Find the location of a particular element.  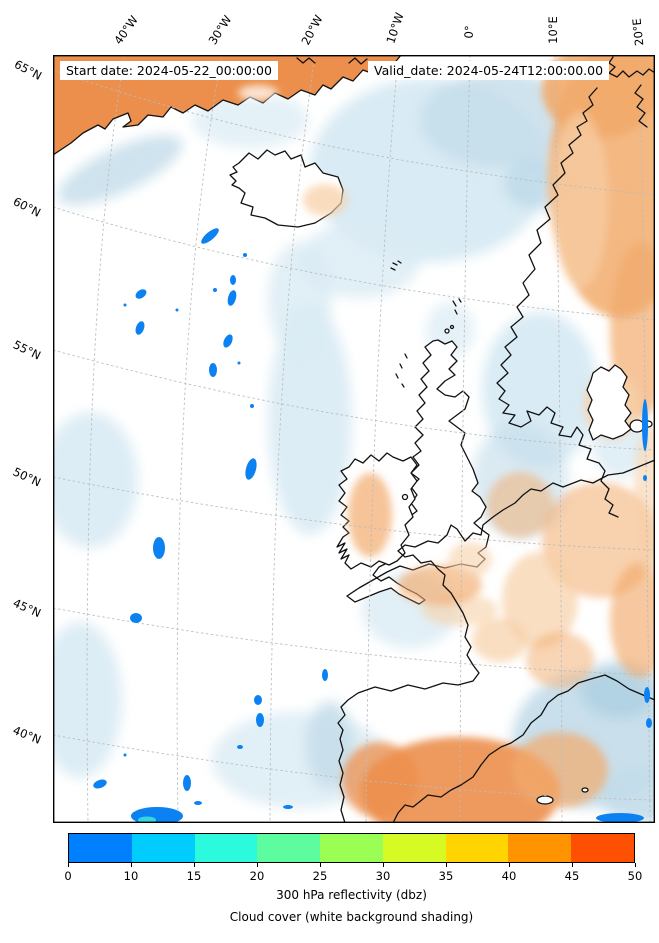

colorbar-tick-label: 35 is located at coordinates (446, 876).